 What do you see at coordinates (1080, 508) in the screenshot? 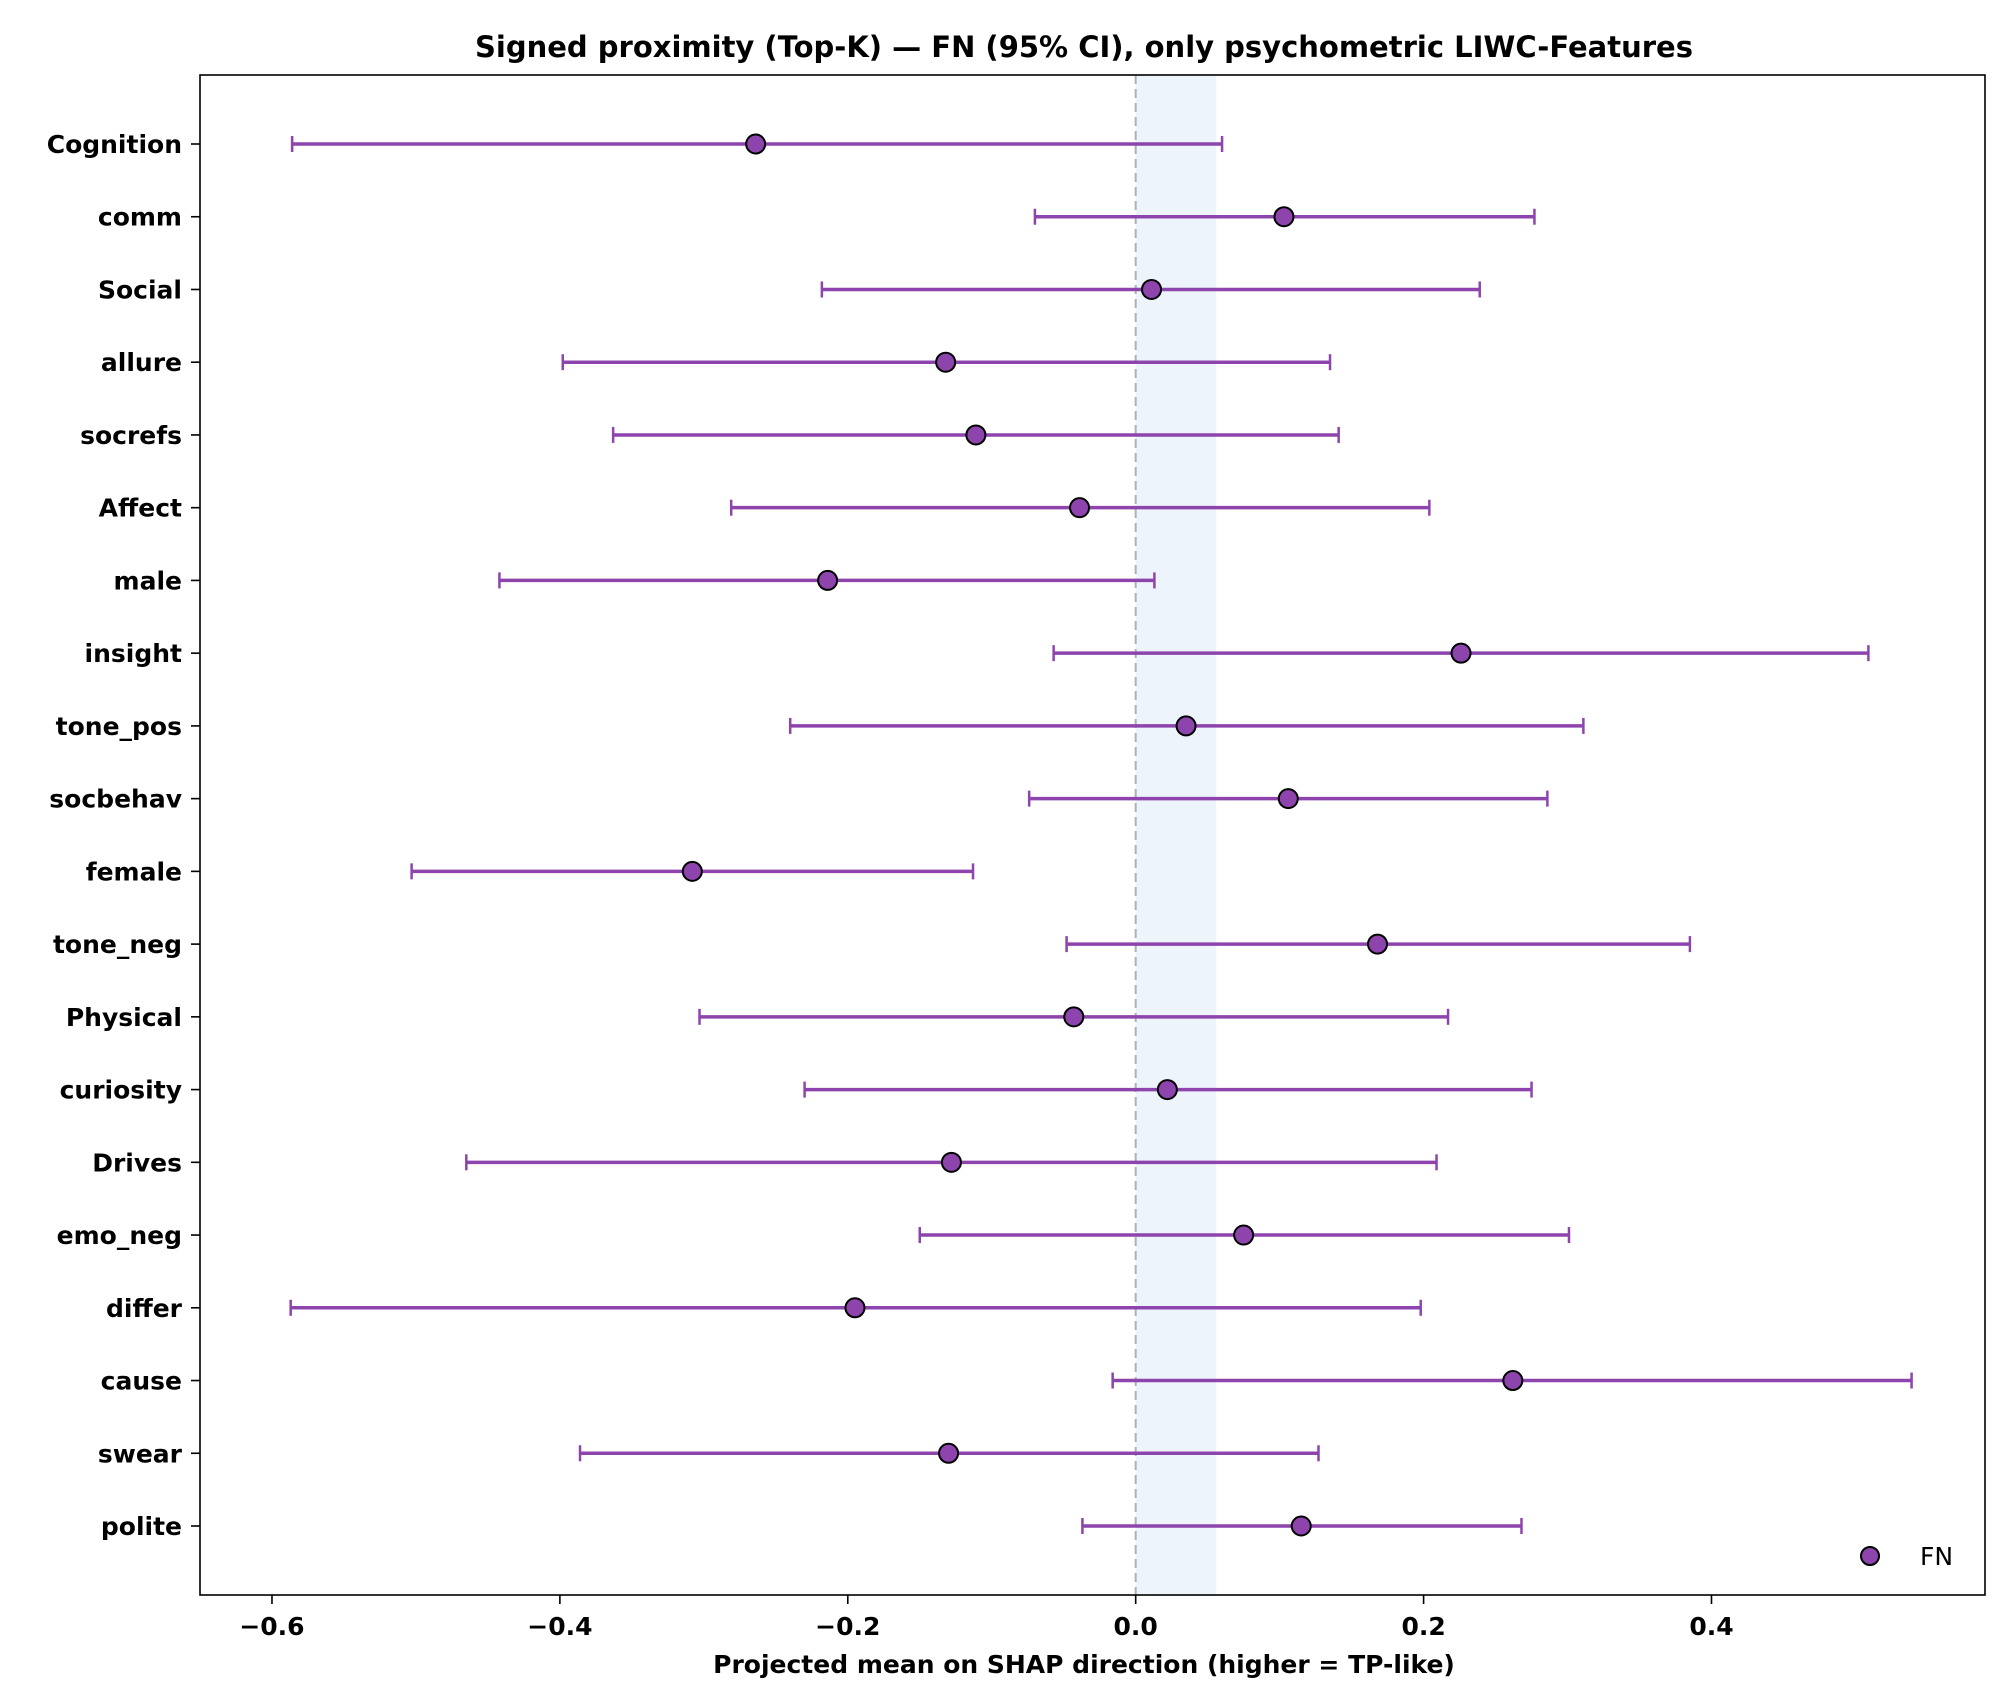
I see `mean-point-Affect` at bounding box center [1080, 508].